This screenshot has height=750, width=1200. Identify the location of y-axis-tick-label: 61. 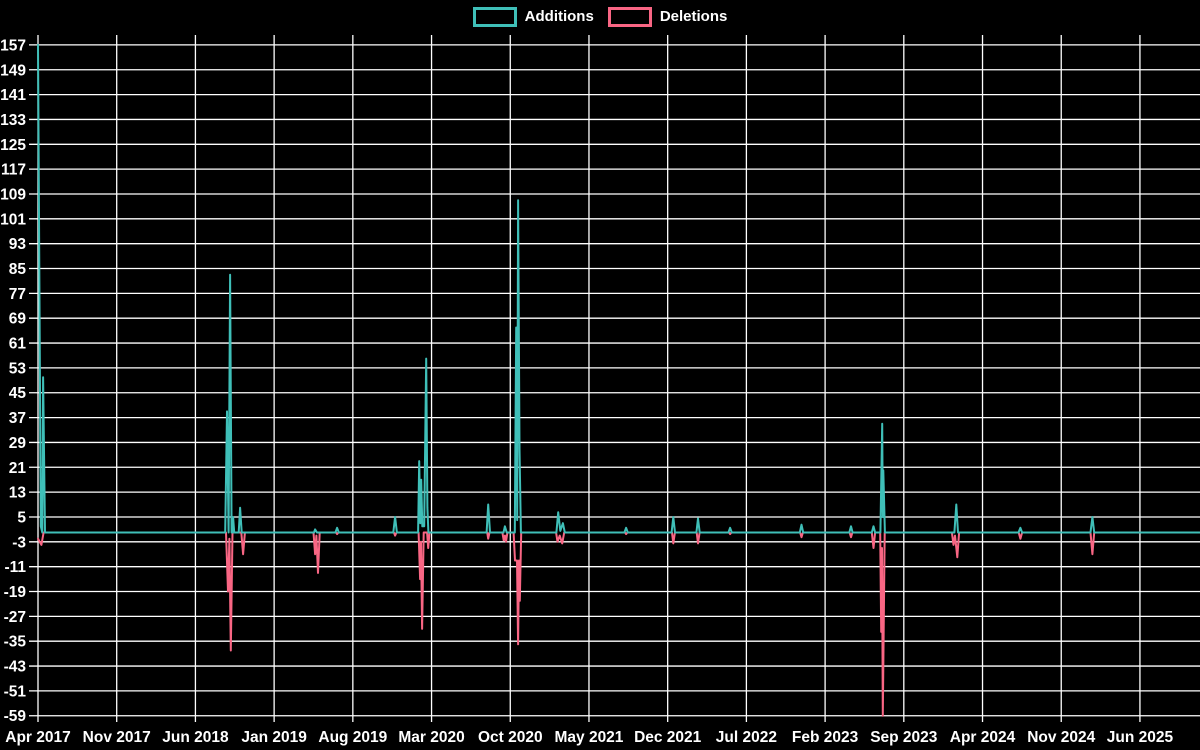
(18, 344).